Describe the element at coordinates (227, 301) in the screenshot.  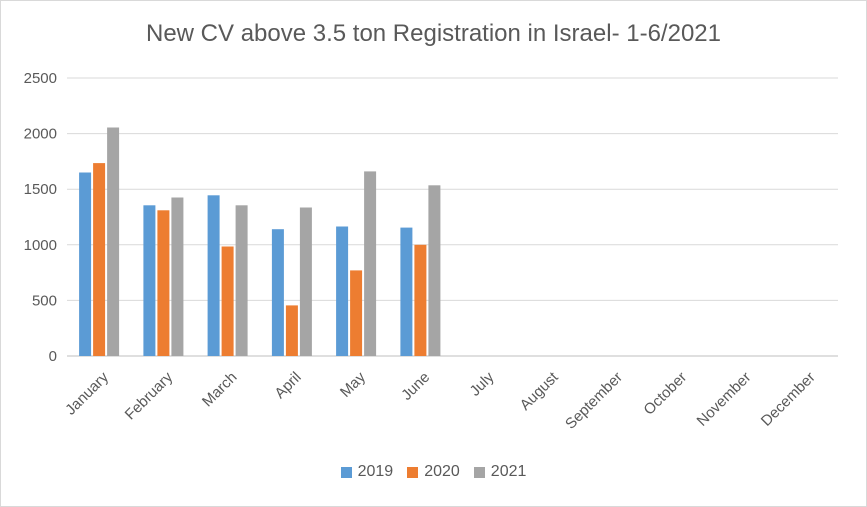
I see `bar-2020-march` at that location.